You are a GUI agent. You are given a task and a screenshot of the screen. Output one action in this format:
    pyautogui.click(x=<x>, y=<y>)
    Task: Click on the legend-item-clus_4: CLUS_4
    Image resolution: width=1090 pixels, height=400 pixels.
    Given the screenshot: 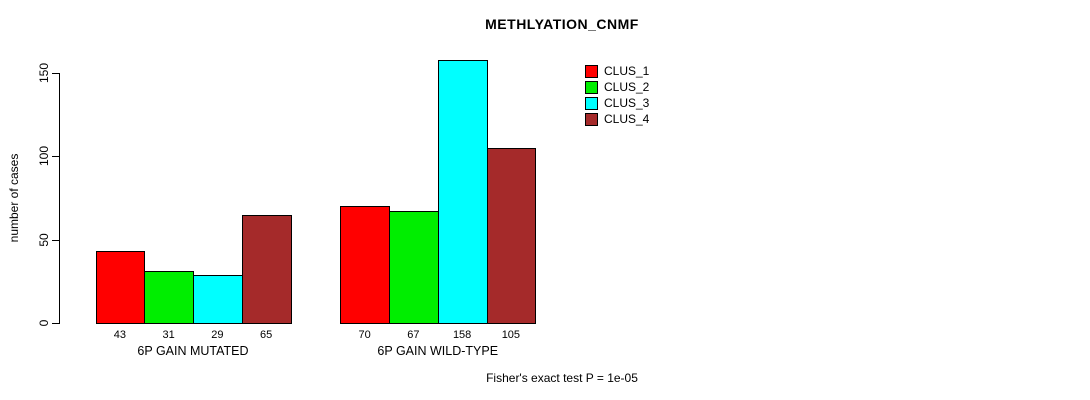 What is the action you would take?
    pyautogui.click(x=617, y=119)
    